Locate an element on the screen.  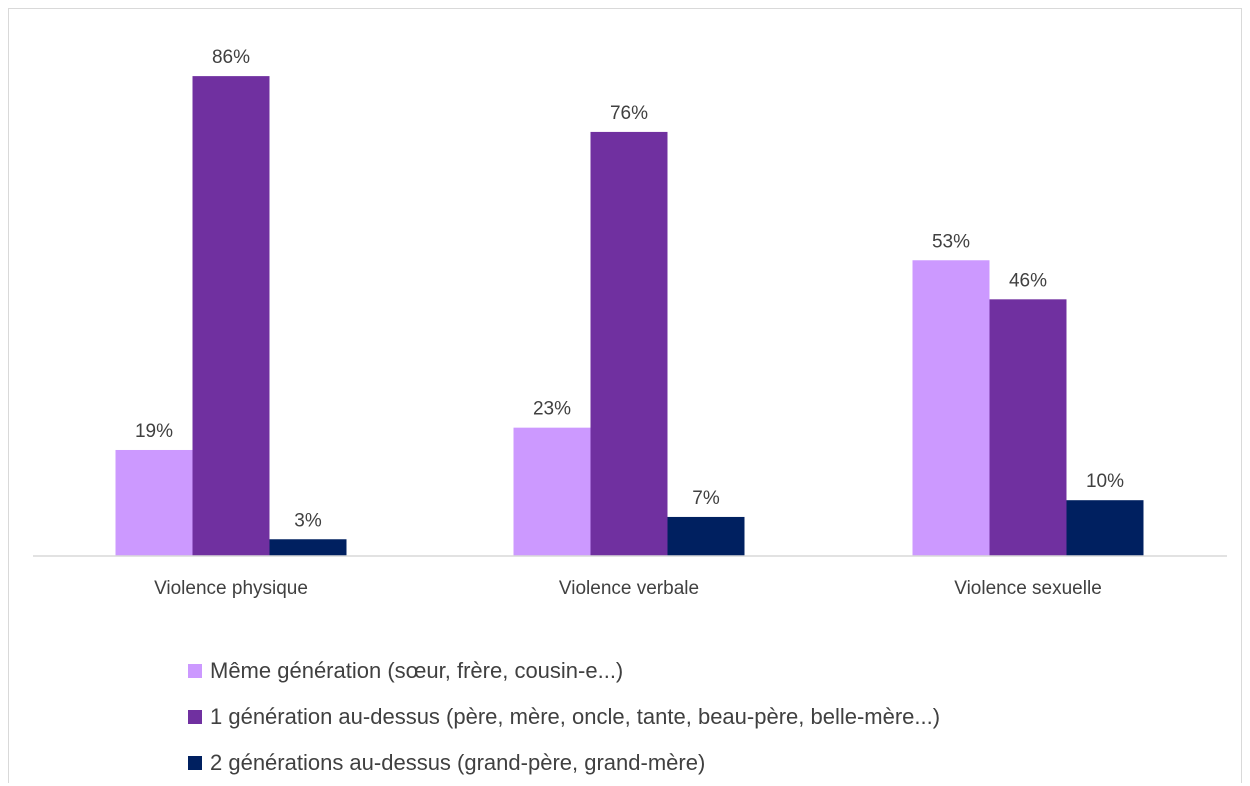
bar-series1-cat0 is located at coordinates (231, 316).